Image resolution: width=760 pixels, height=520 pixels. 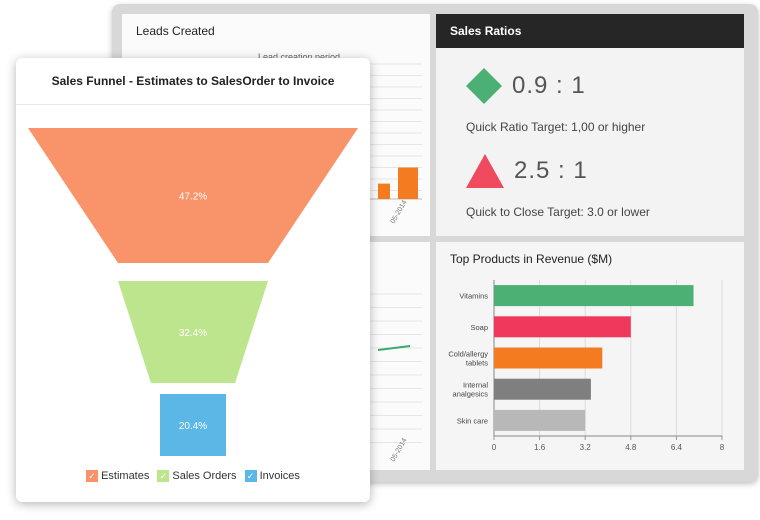 What do you see at coordinates (590, 31) in the screenshot?
I see `sales-ratios-title: Sales Ratios` at bounding box center [590, 31].